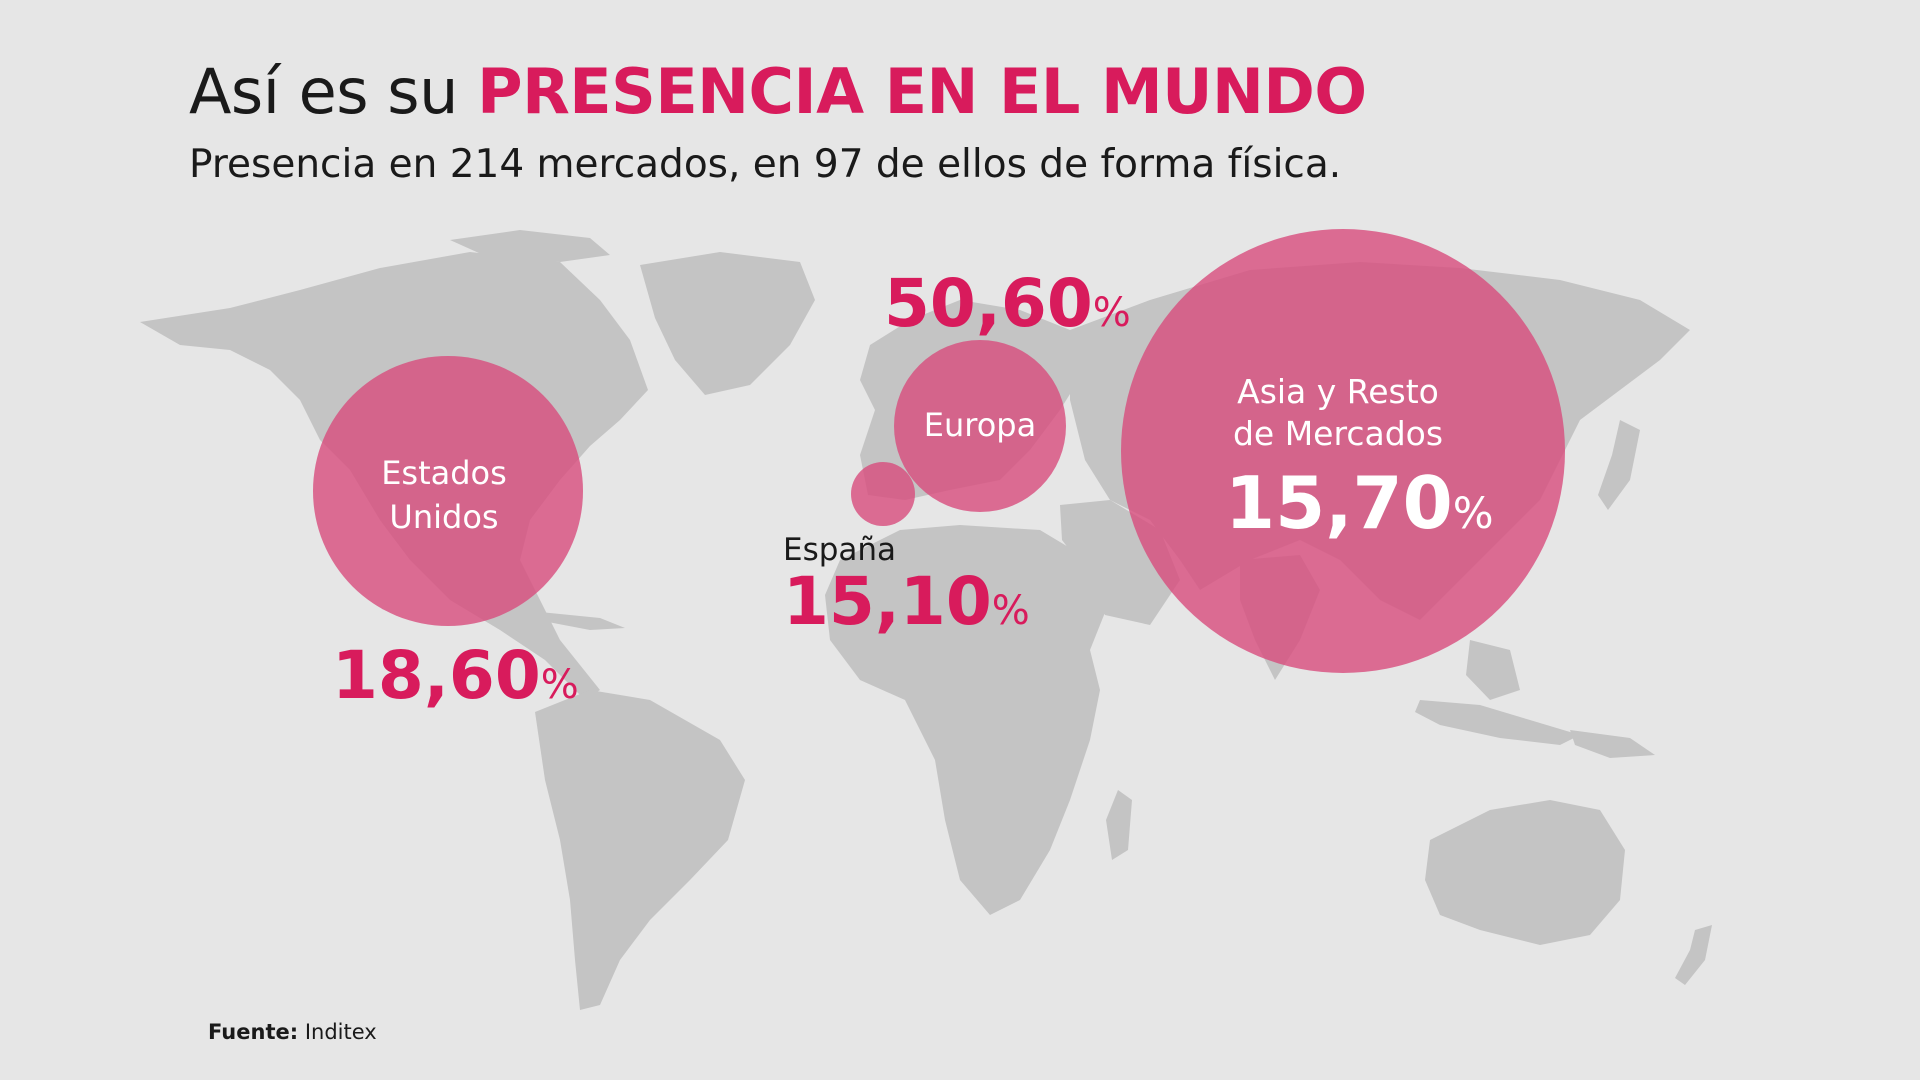 Image resolution: width=1920 pixels, height=1080 pixels. What do you see at coordinates (1693, 955) in the screenshot?
I see `land-new-zealand` at bounding box center [1693, 955].